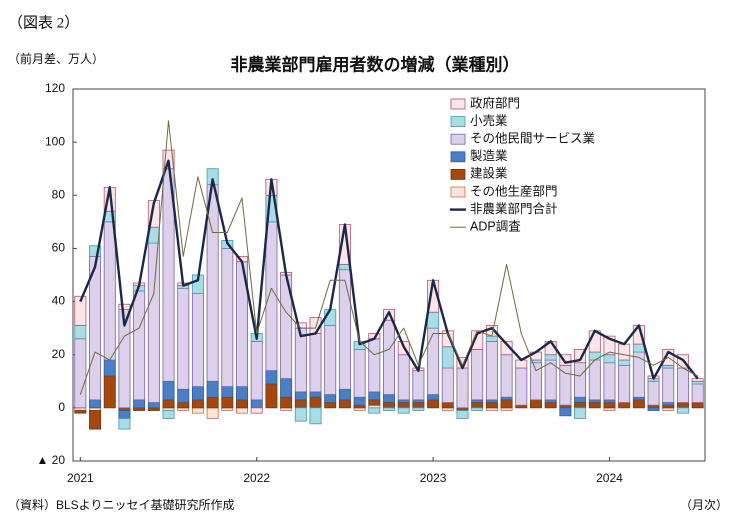 The height and width of the screenshot is (529, 740). I want to click on unit-label: （前月差、万人）, so click(56, 58).